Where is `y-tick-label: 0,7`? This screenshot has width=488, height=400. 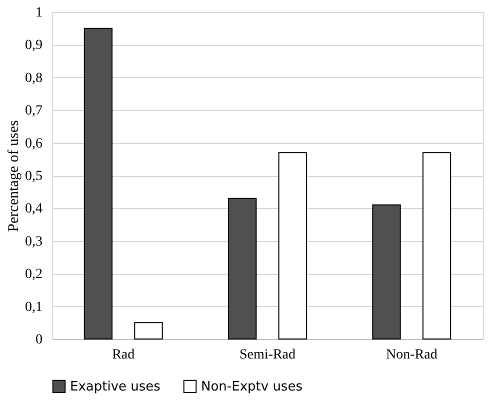
y-tick-label: 0,7 is located at coordinates (33, 111).